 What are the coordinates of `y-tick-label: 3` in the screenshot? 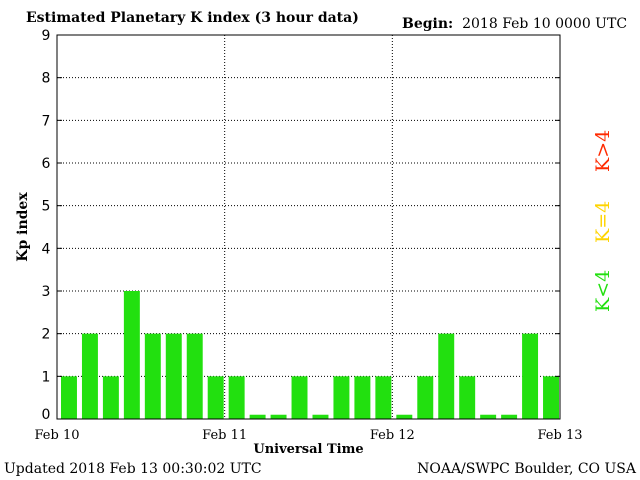 It's located at (46, 292).